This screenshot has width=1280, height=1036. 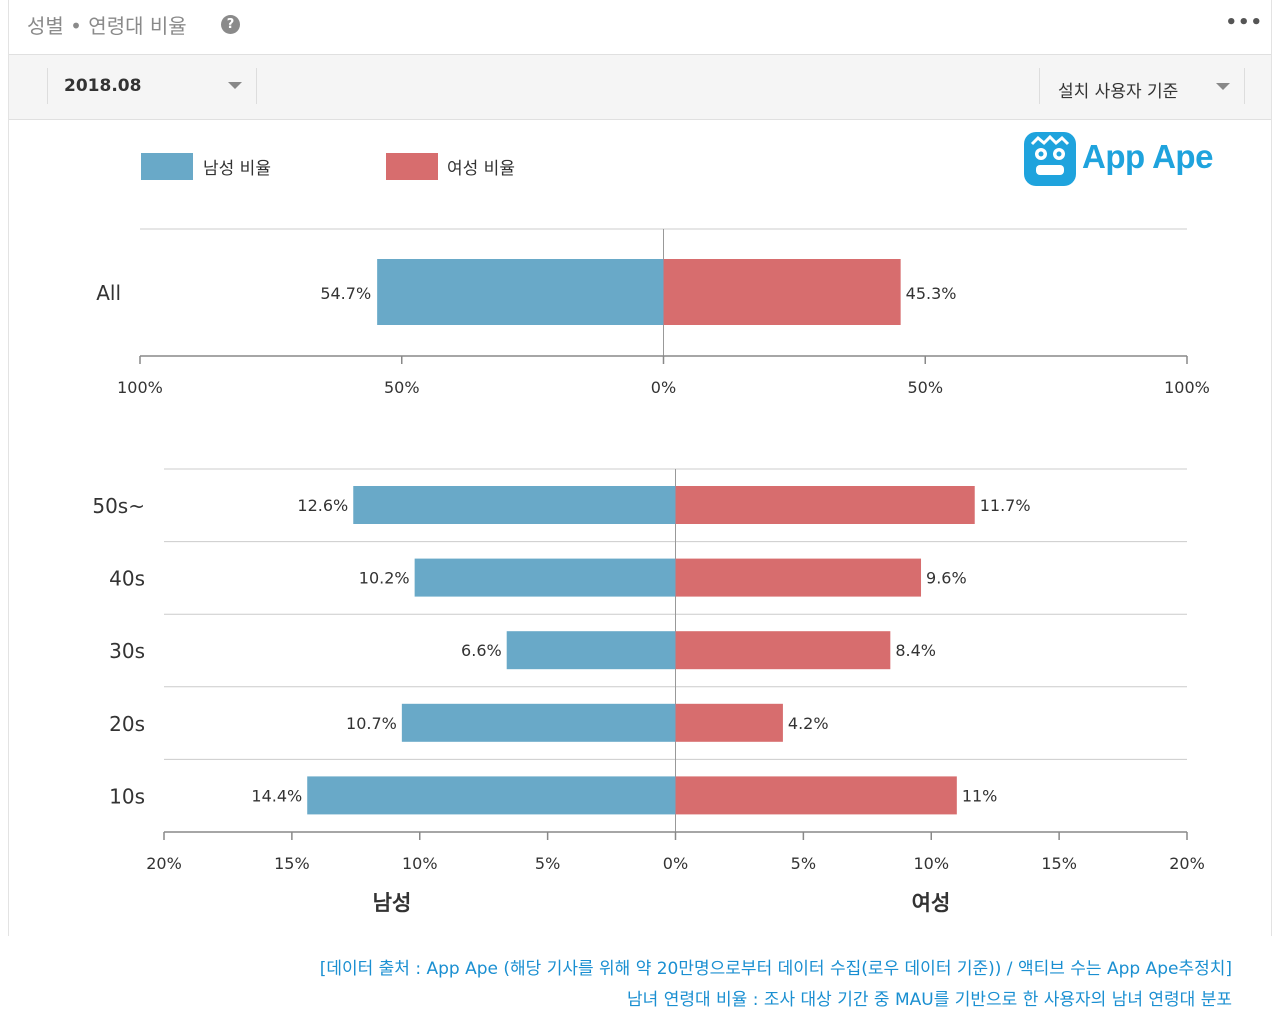 I want to click on basis-value: 설치 사용자 기준, so click(x=1118, y=92).